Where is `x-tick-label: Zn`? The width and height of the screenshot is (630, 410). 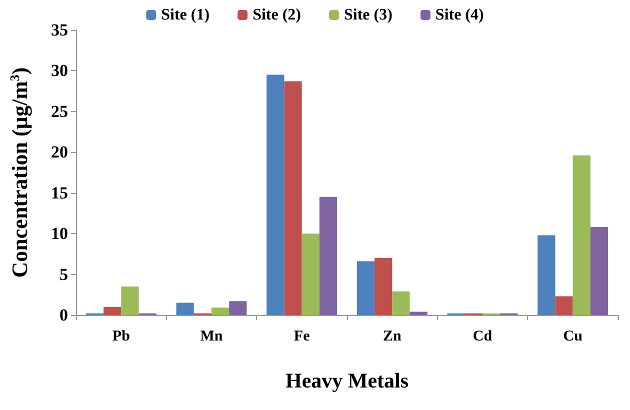 x-tick-label: Zn is located at coordinates (392, 336).